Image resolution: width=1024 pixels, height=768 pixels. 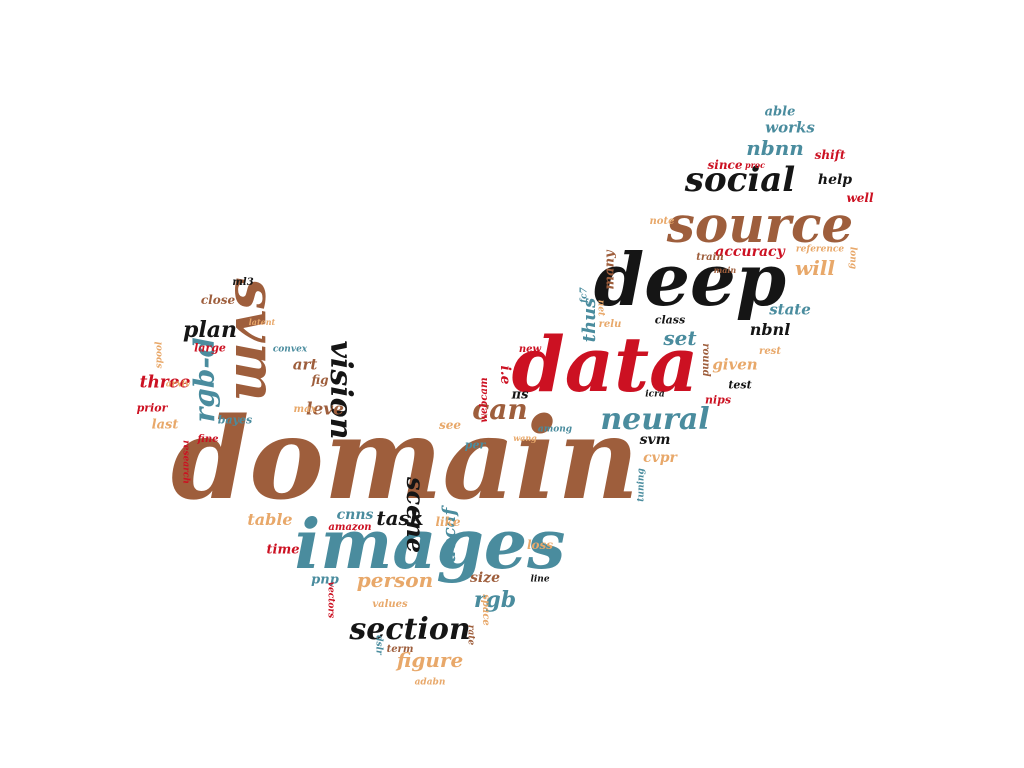 I want to click on word-reference: reference, so click(x=820, y=249).